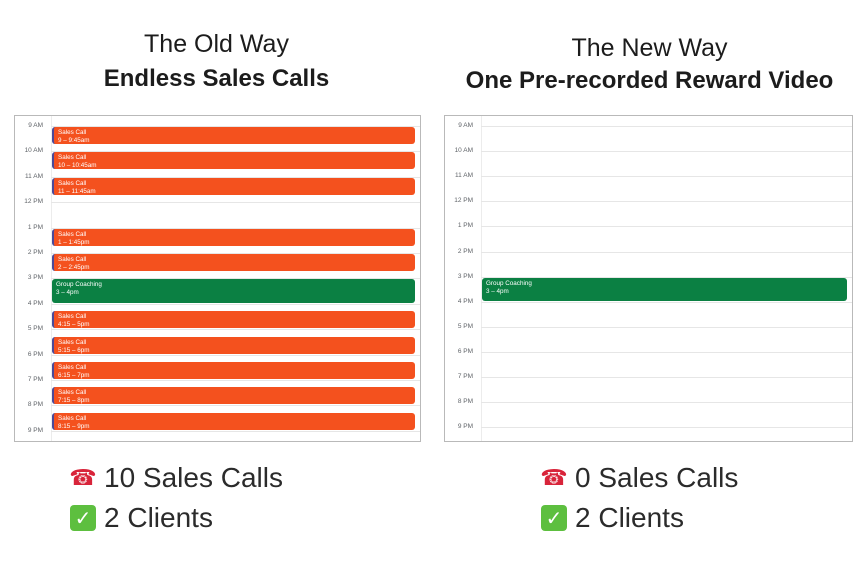  What do you see at coordinates (35, 278) in the screenshot?
I see `hour-label: 3 PM` at bounding box center [35, 278].